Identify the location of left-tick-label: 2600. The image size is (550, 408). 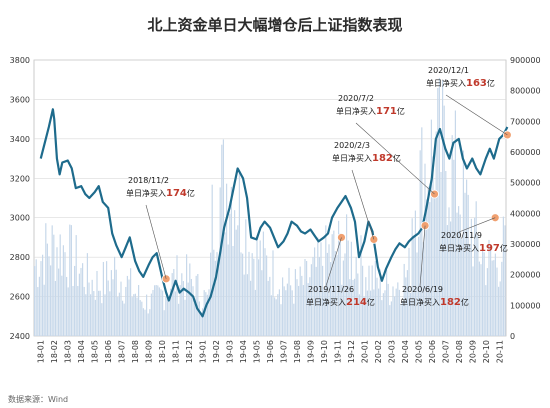
(20, 297).